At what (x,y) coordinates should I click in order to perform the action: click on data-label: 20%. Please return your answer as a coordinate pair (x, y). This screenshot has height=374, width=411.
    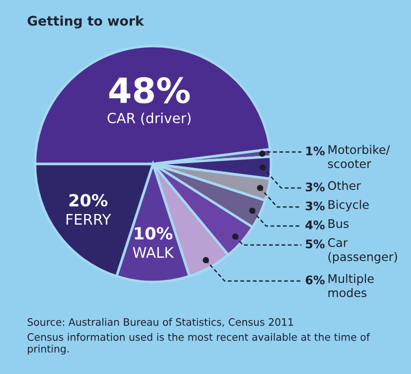
    Looking at the image, I should click on (88, 200).